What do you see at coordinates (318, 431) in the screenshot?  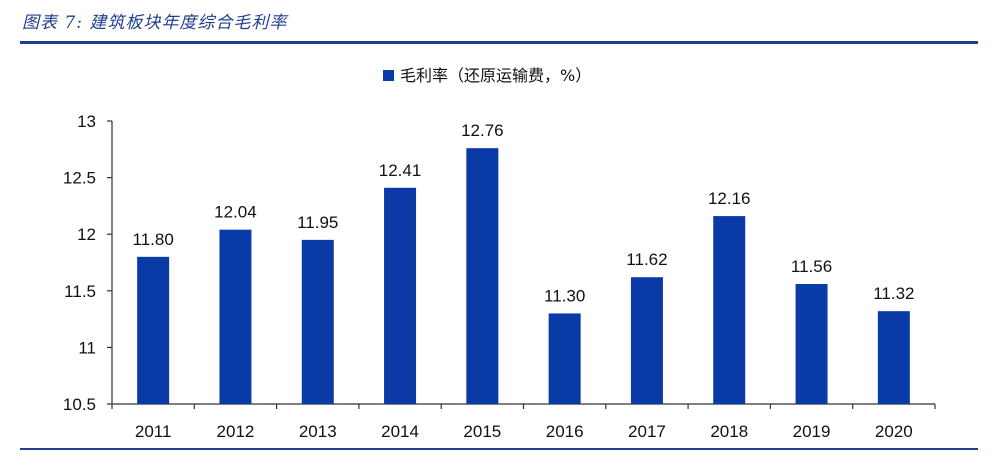 I see `x-tick-label: 2013` at bounding box center [318, 431].